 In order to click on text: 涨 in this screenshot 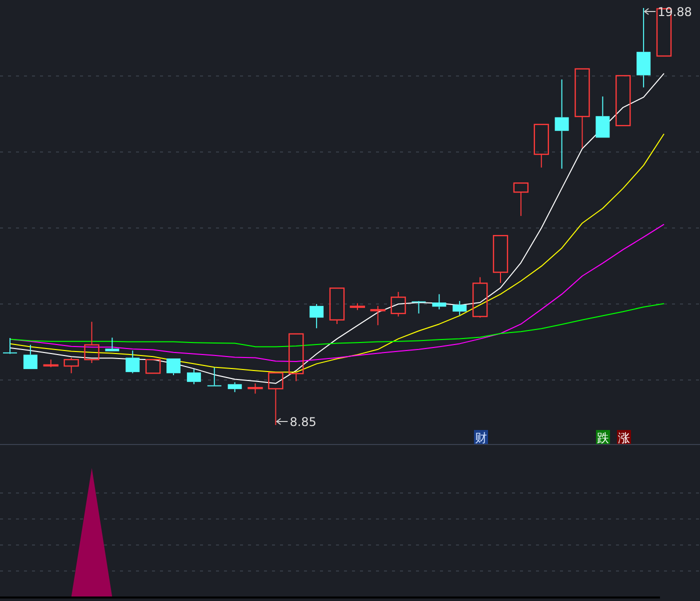, I will do `click(624, 438)`.